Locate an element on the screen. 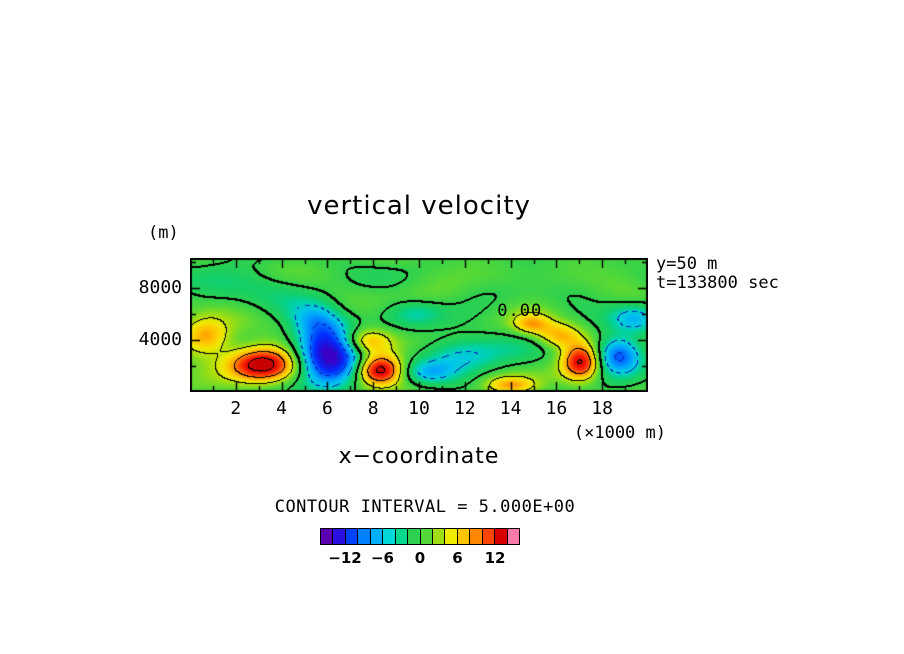 Image resolution: width=904 pixels, height=654 pixels. time-annotation: t=133800 sec is located at coordinates (717, 283).